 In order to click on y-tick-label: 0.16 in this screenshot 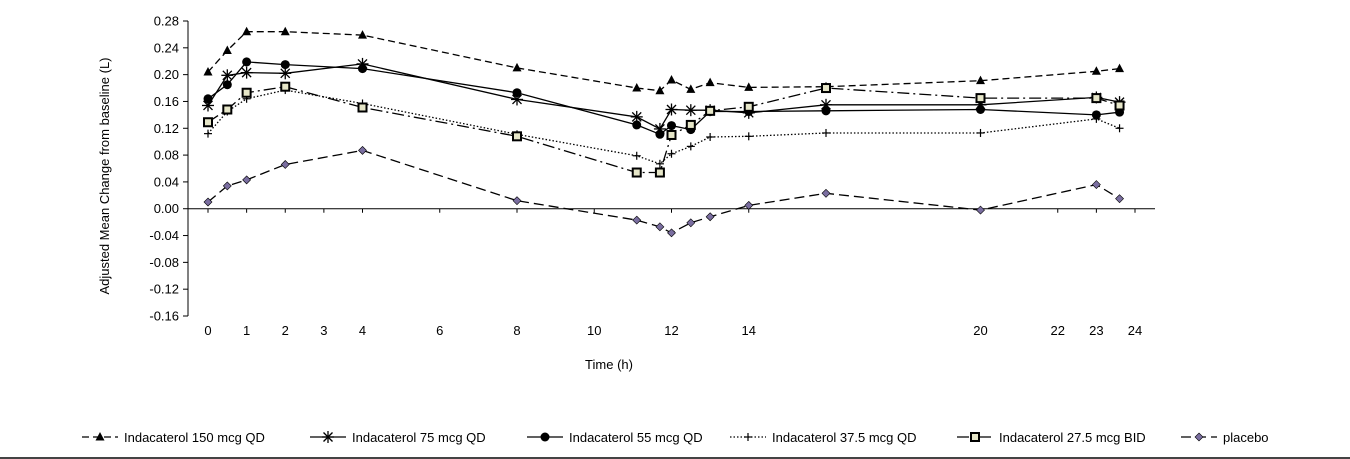, I will do `click(166, 101)`.